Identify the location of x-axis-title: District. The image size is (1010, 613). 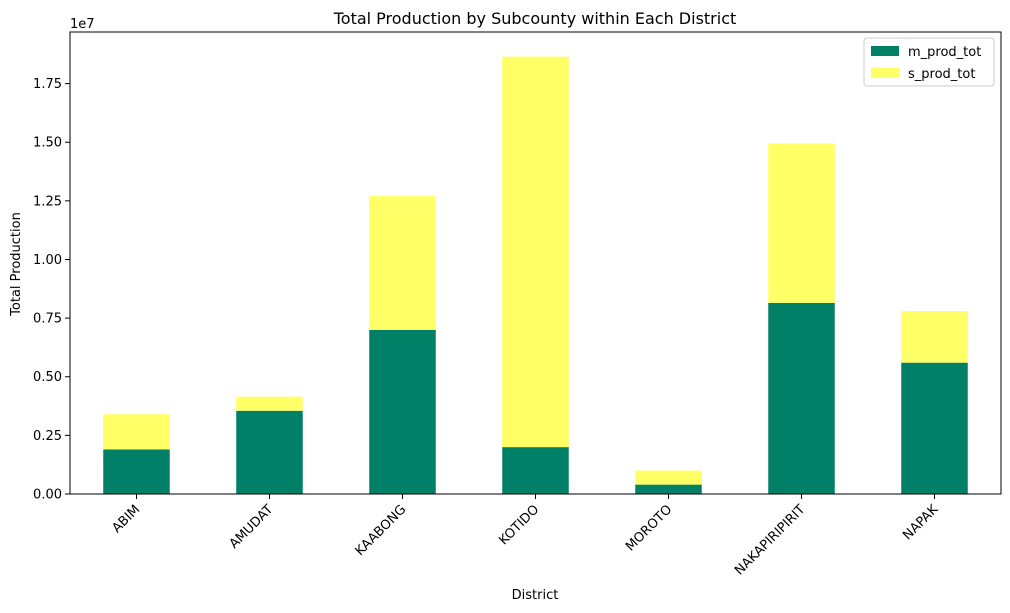
(535, 595).